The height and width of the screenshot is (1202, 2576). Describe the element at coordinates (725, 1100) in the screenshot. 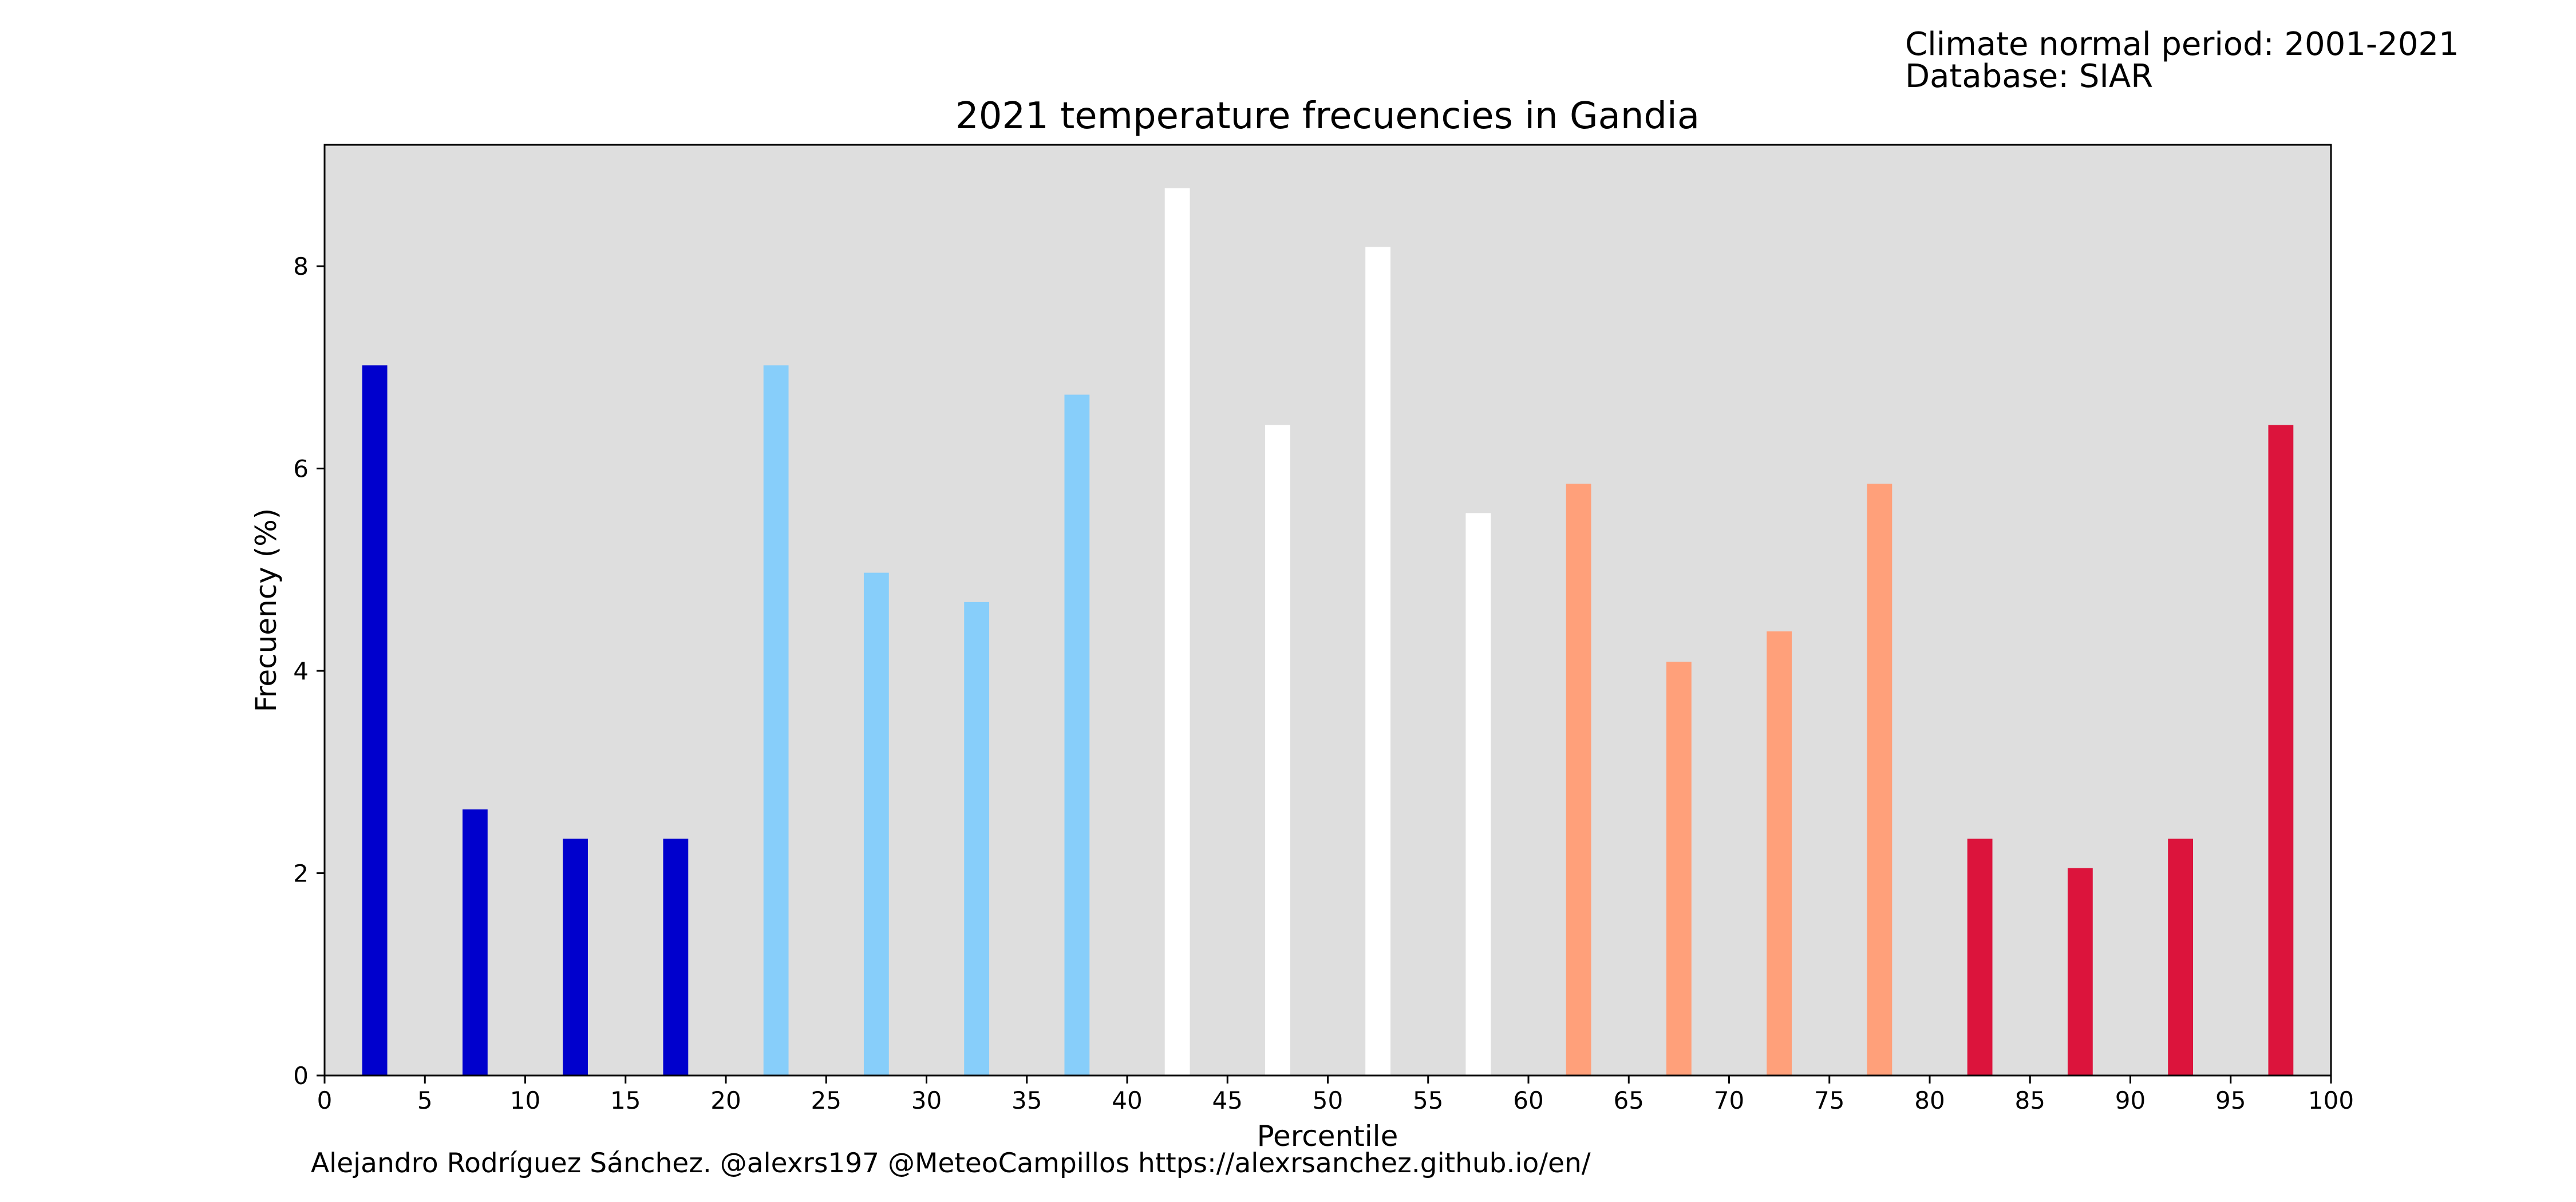

I see `x-tick-label: 20` at that location.